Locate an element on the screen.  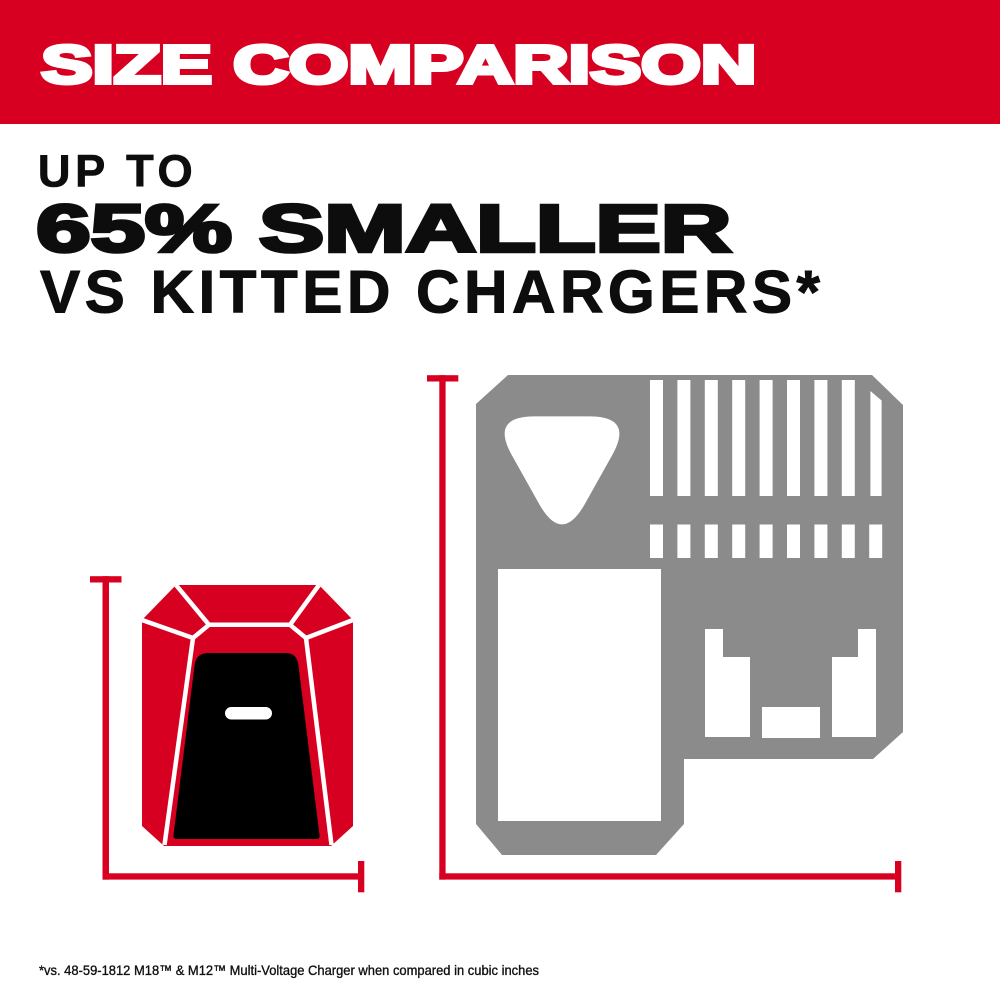
svg-text: SIZE COMPARISON is located at coordinates (398, 65).